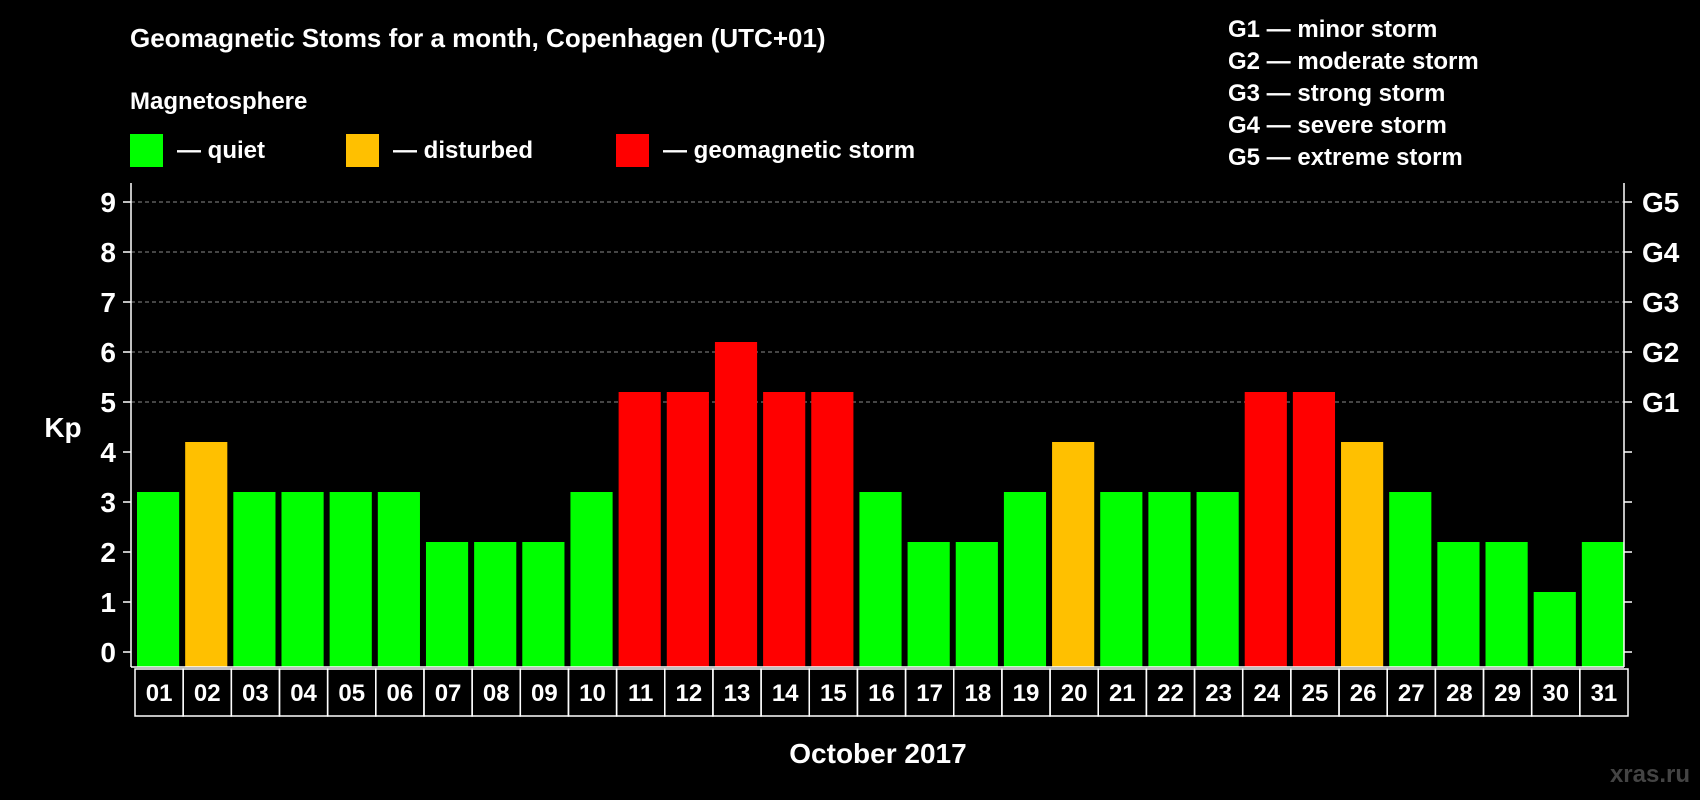 The width and height of the screenshot is (1700, 800). I want to click on right-tick-label: G4, so click(1661, 252).